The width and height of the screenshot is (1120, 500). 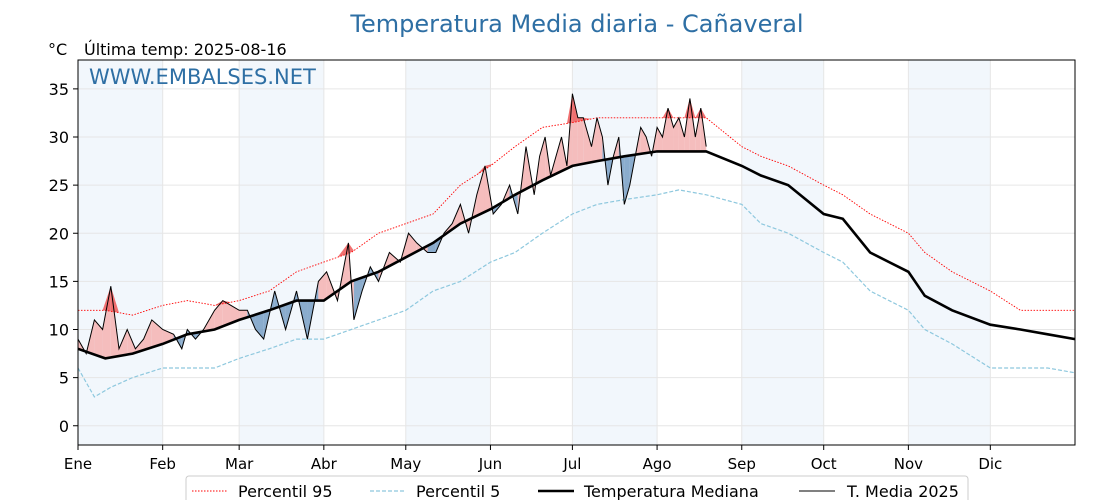 What do you see at coordinates (57, 49) in the screenshot?
I see `y-unit-label: °C` at bounding box center [57, 49].